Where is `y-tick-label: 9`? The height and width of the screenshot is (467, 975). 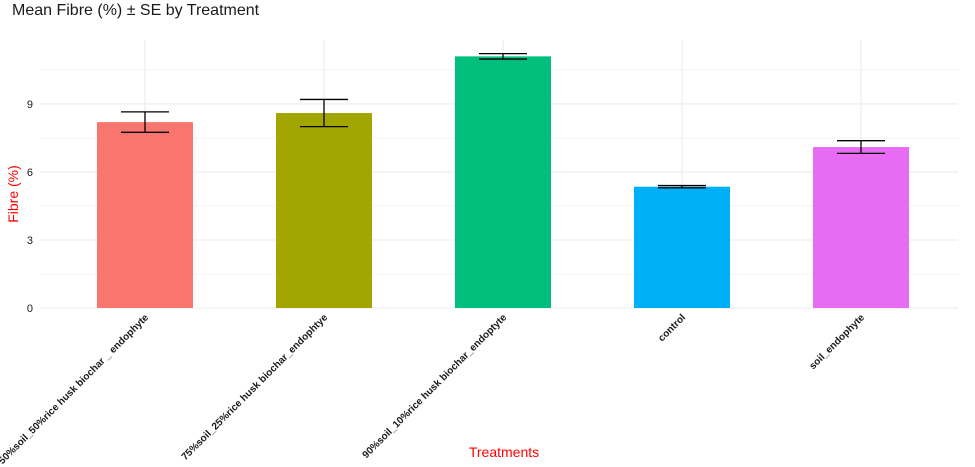
y-tick-label: 9 is located at coordinates (30, 105).